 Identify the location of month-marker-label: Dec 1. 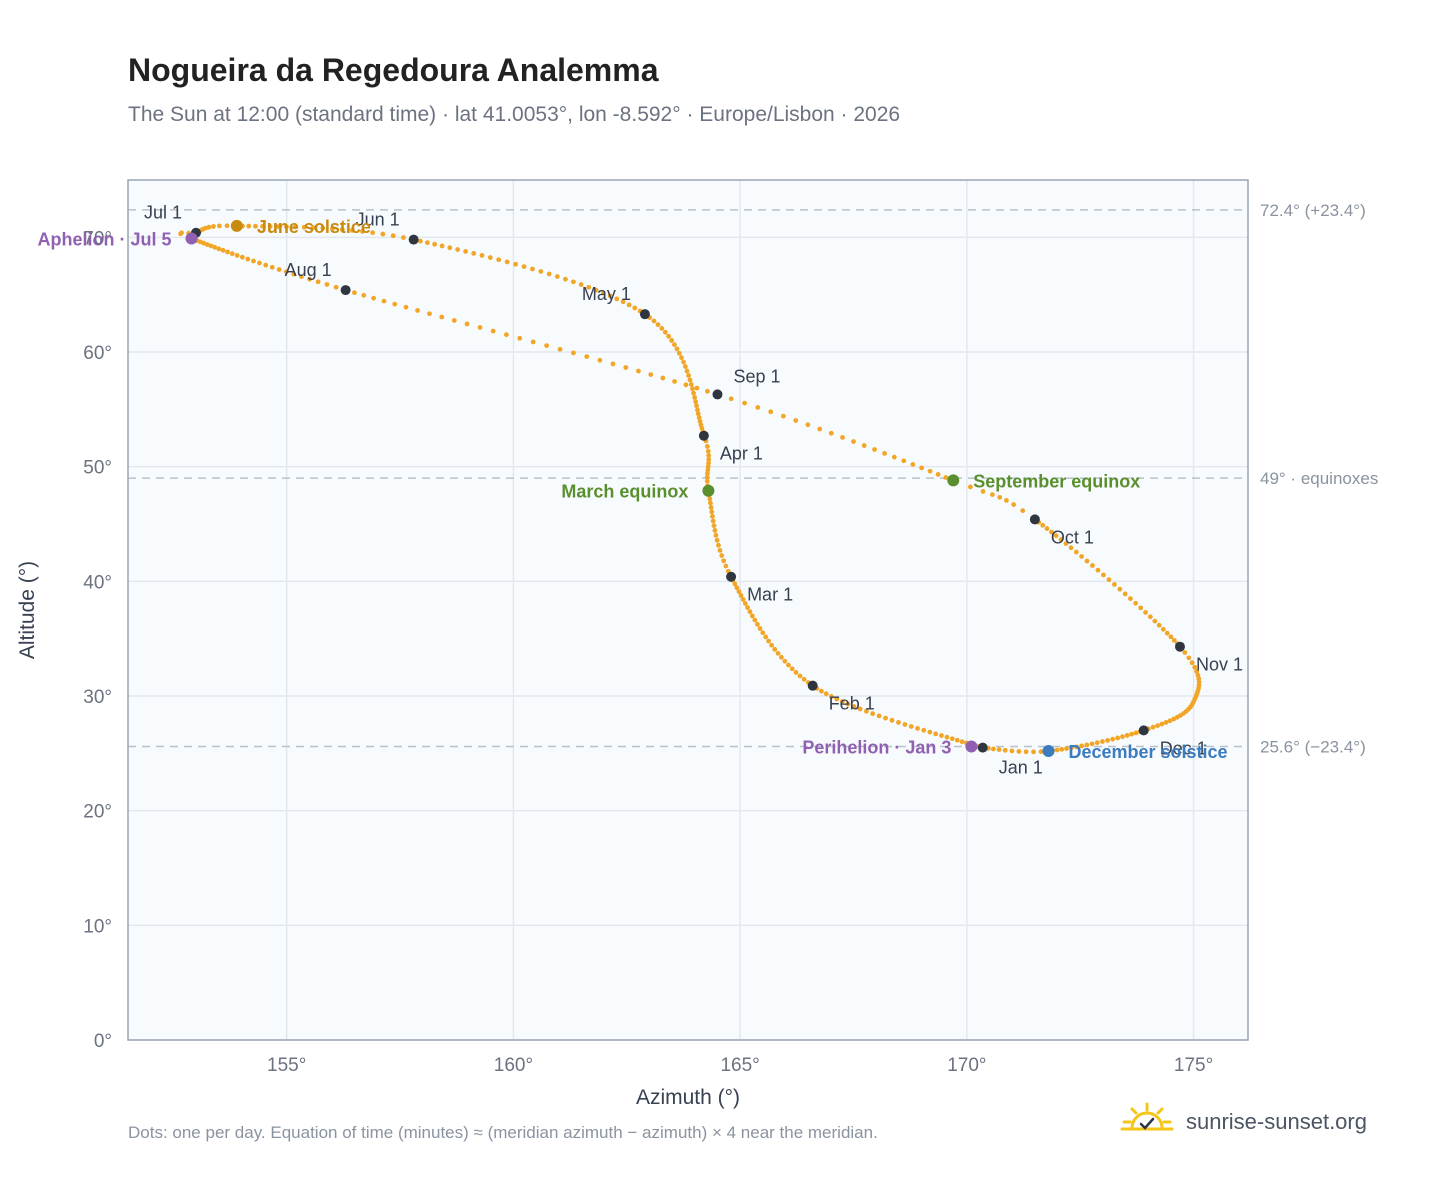
(1183, 748).